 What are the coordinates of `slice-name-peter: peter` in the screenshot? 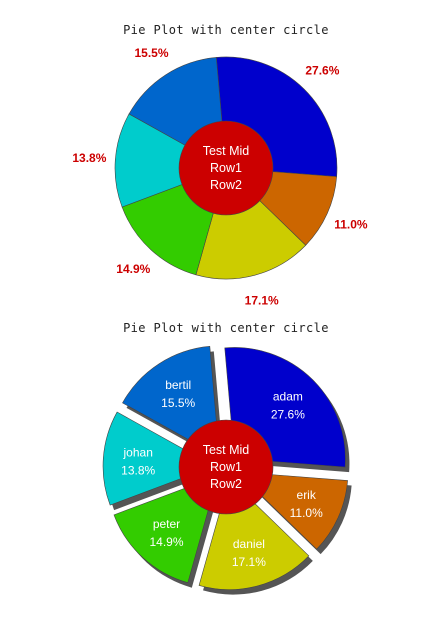 It's located at (166, 524).